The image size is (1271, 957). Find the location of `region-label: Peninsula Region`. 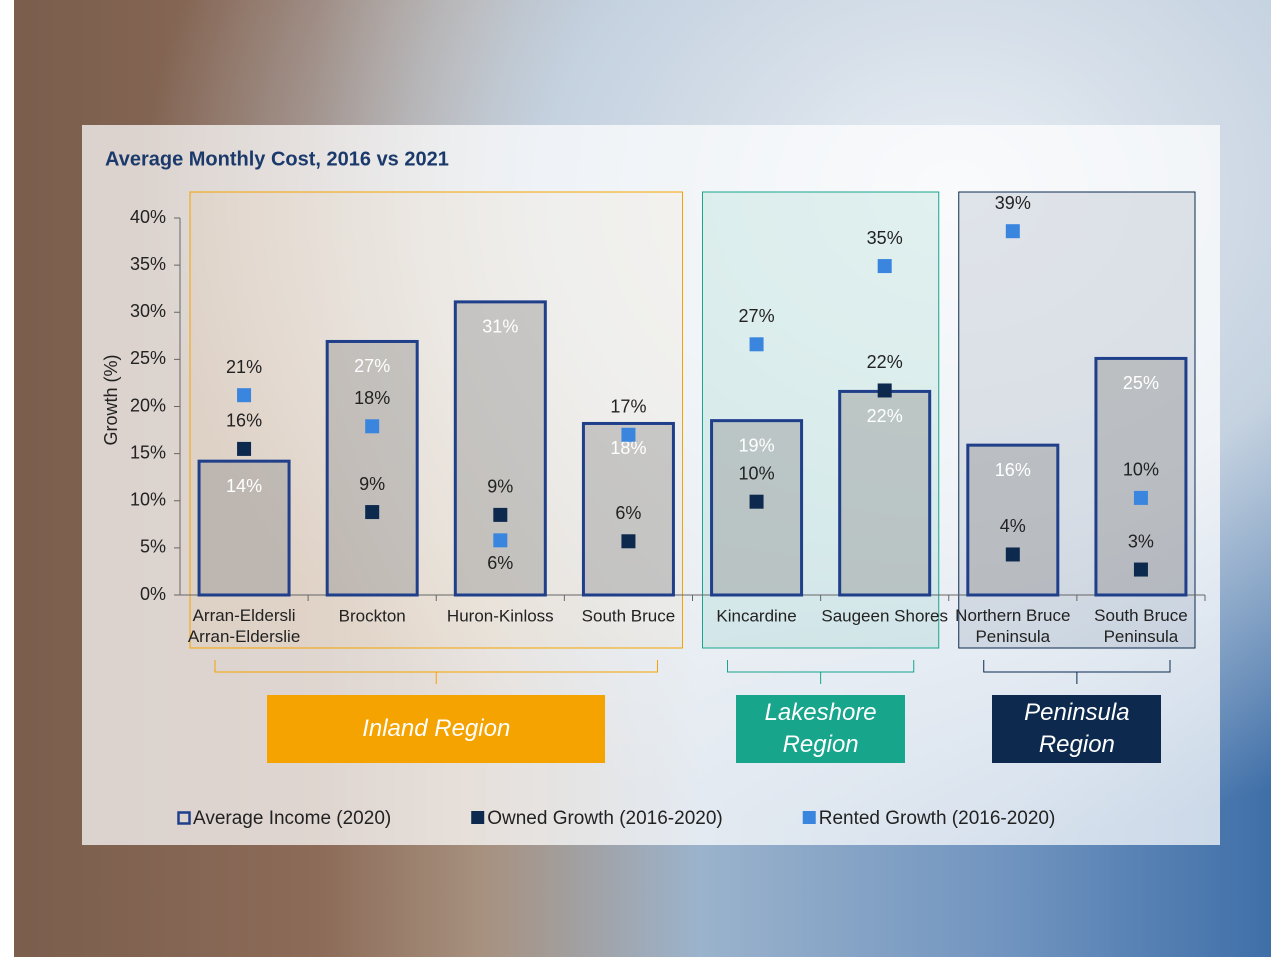

region-label: Peninsula Region is located at coordinates (1077, 729).